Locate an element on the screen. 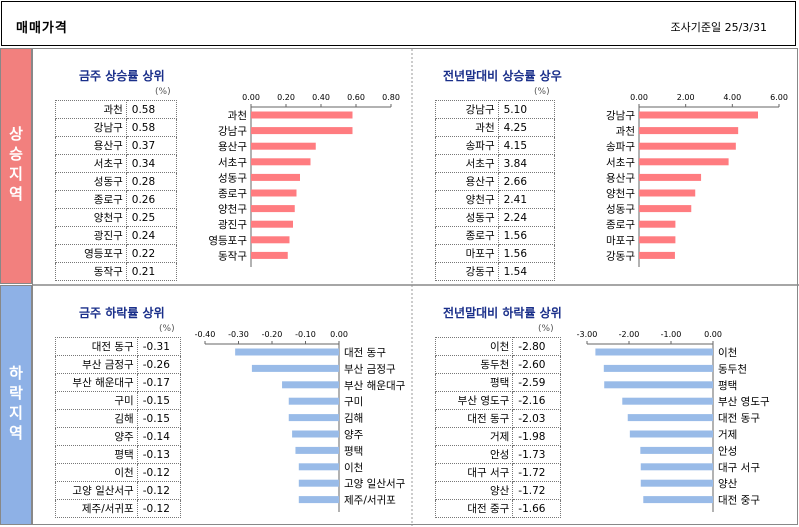 Image resolution: width=799 pixels, height=527 pixels. table-row: 제주/서귀포 -0.12 is located at coordinates (118, 508).